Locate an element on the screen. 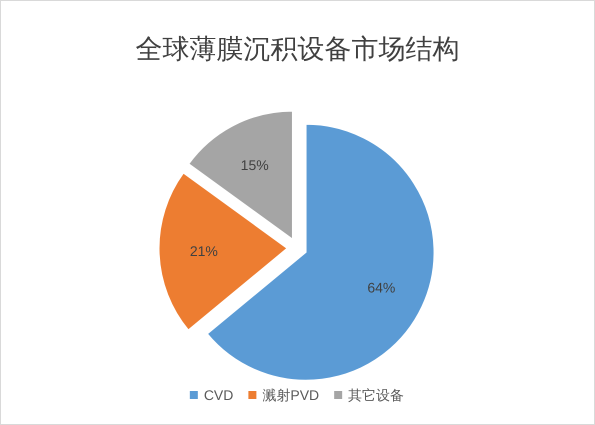 The height and width of the screenshot is (425, 595). legend-label: 其它设备 is located at coordinates (376, 395).